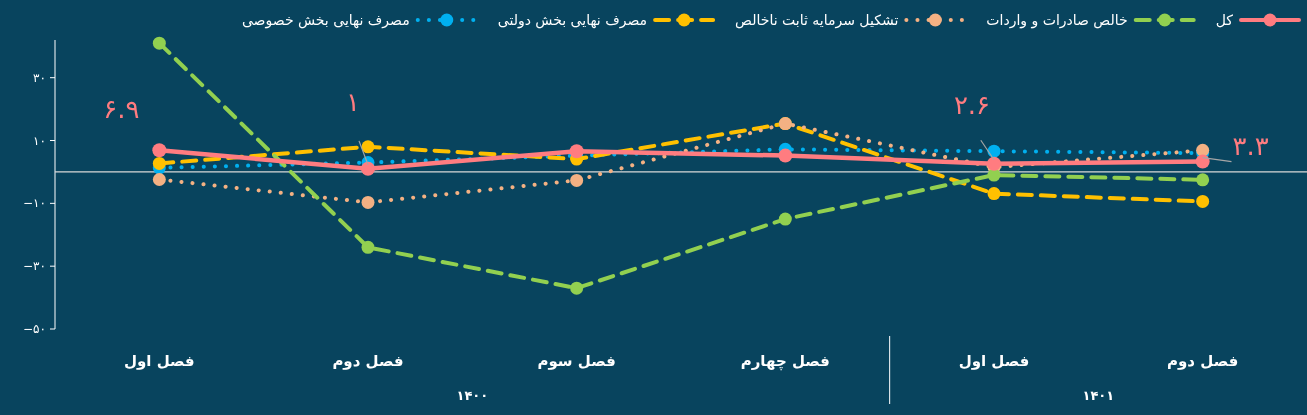 The height and width of the screenshot is (415, 1307). Describe the element at coordinates (576, 361) in the screenshot. I see `x-tick-label: فصل سوم` at that location.